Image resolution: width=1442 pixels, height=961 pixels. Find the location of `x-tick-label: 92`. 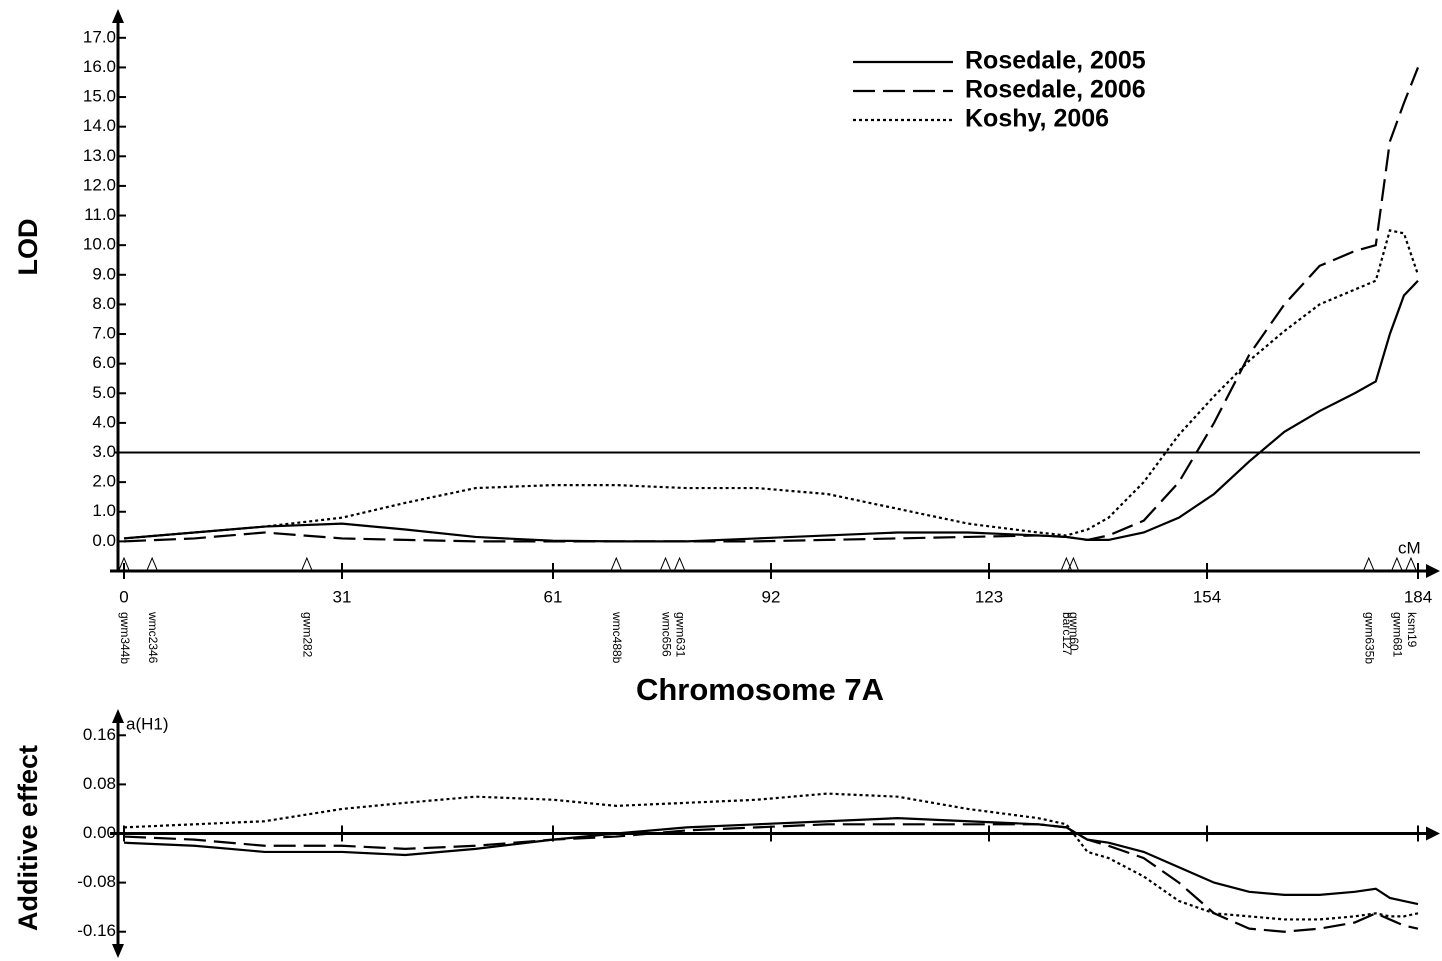

x-tick-label: 92 is located at coordinates (771, 596).